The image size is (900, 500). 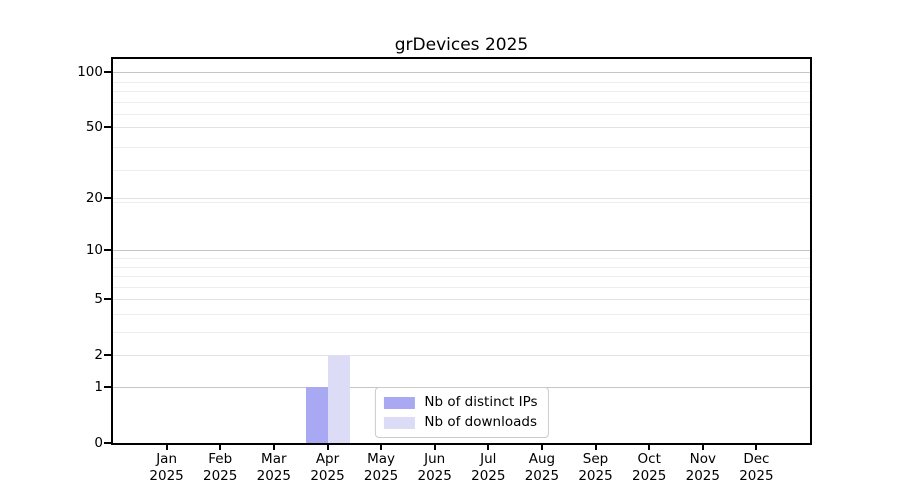 What do you see at coordinates (94, 198) in the screenshot?
I see `y-tick-label: 20` at bounding box center [94, 198].